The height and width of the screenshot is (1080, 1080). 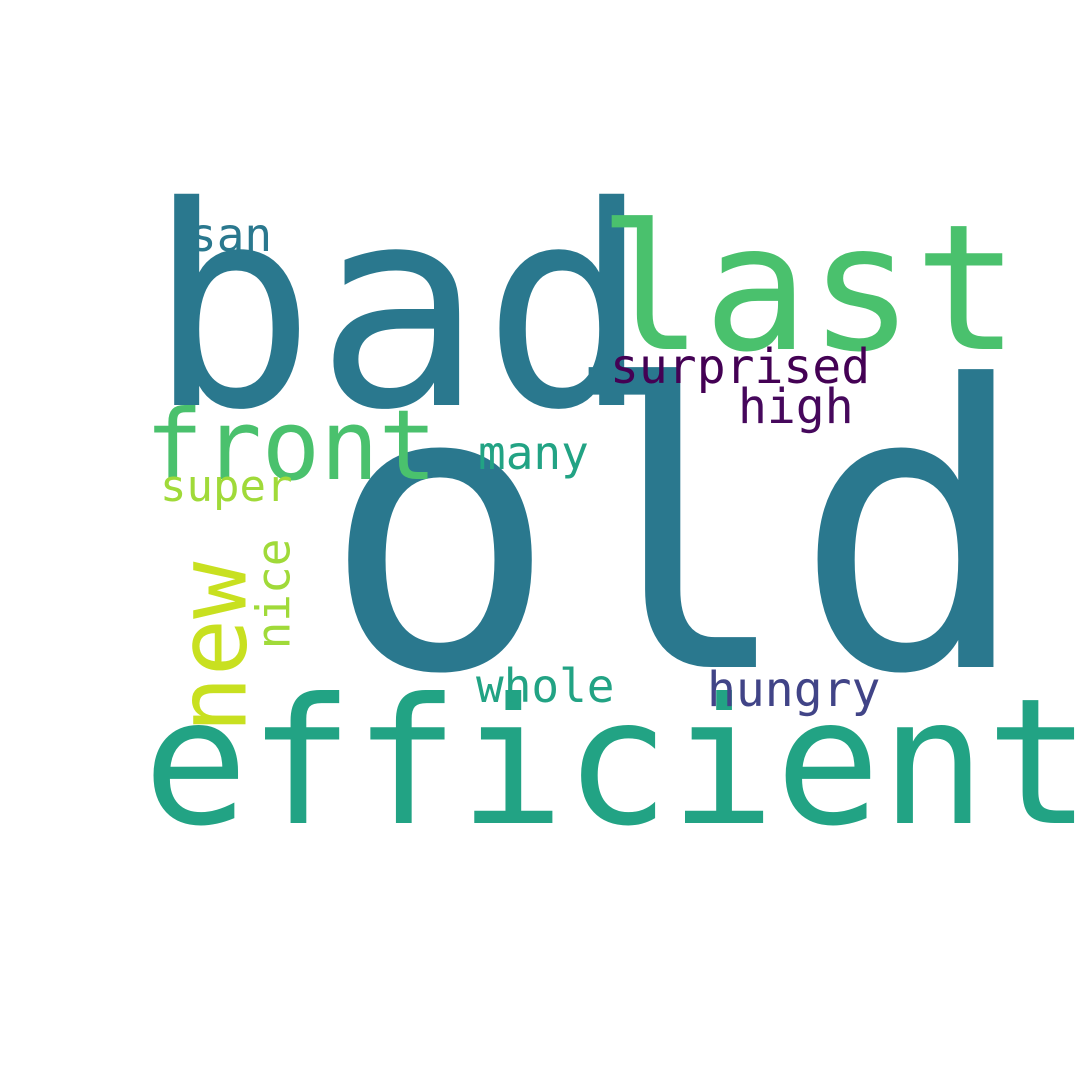 I want to click on word-super: super, so click(x=226, y=486).